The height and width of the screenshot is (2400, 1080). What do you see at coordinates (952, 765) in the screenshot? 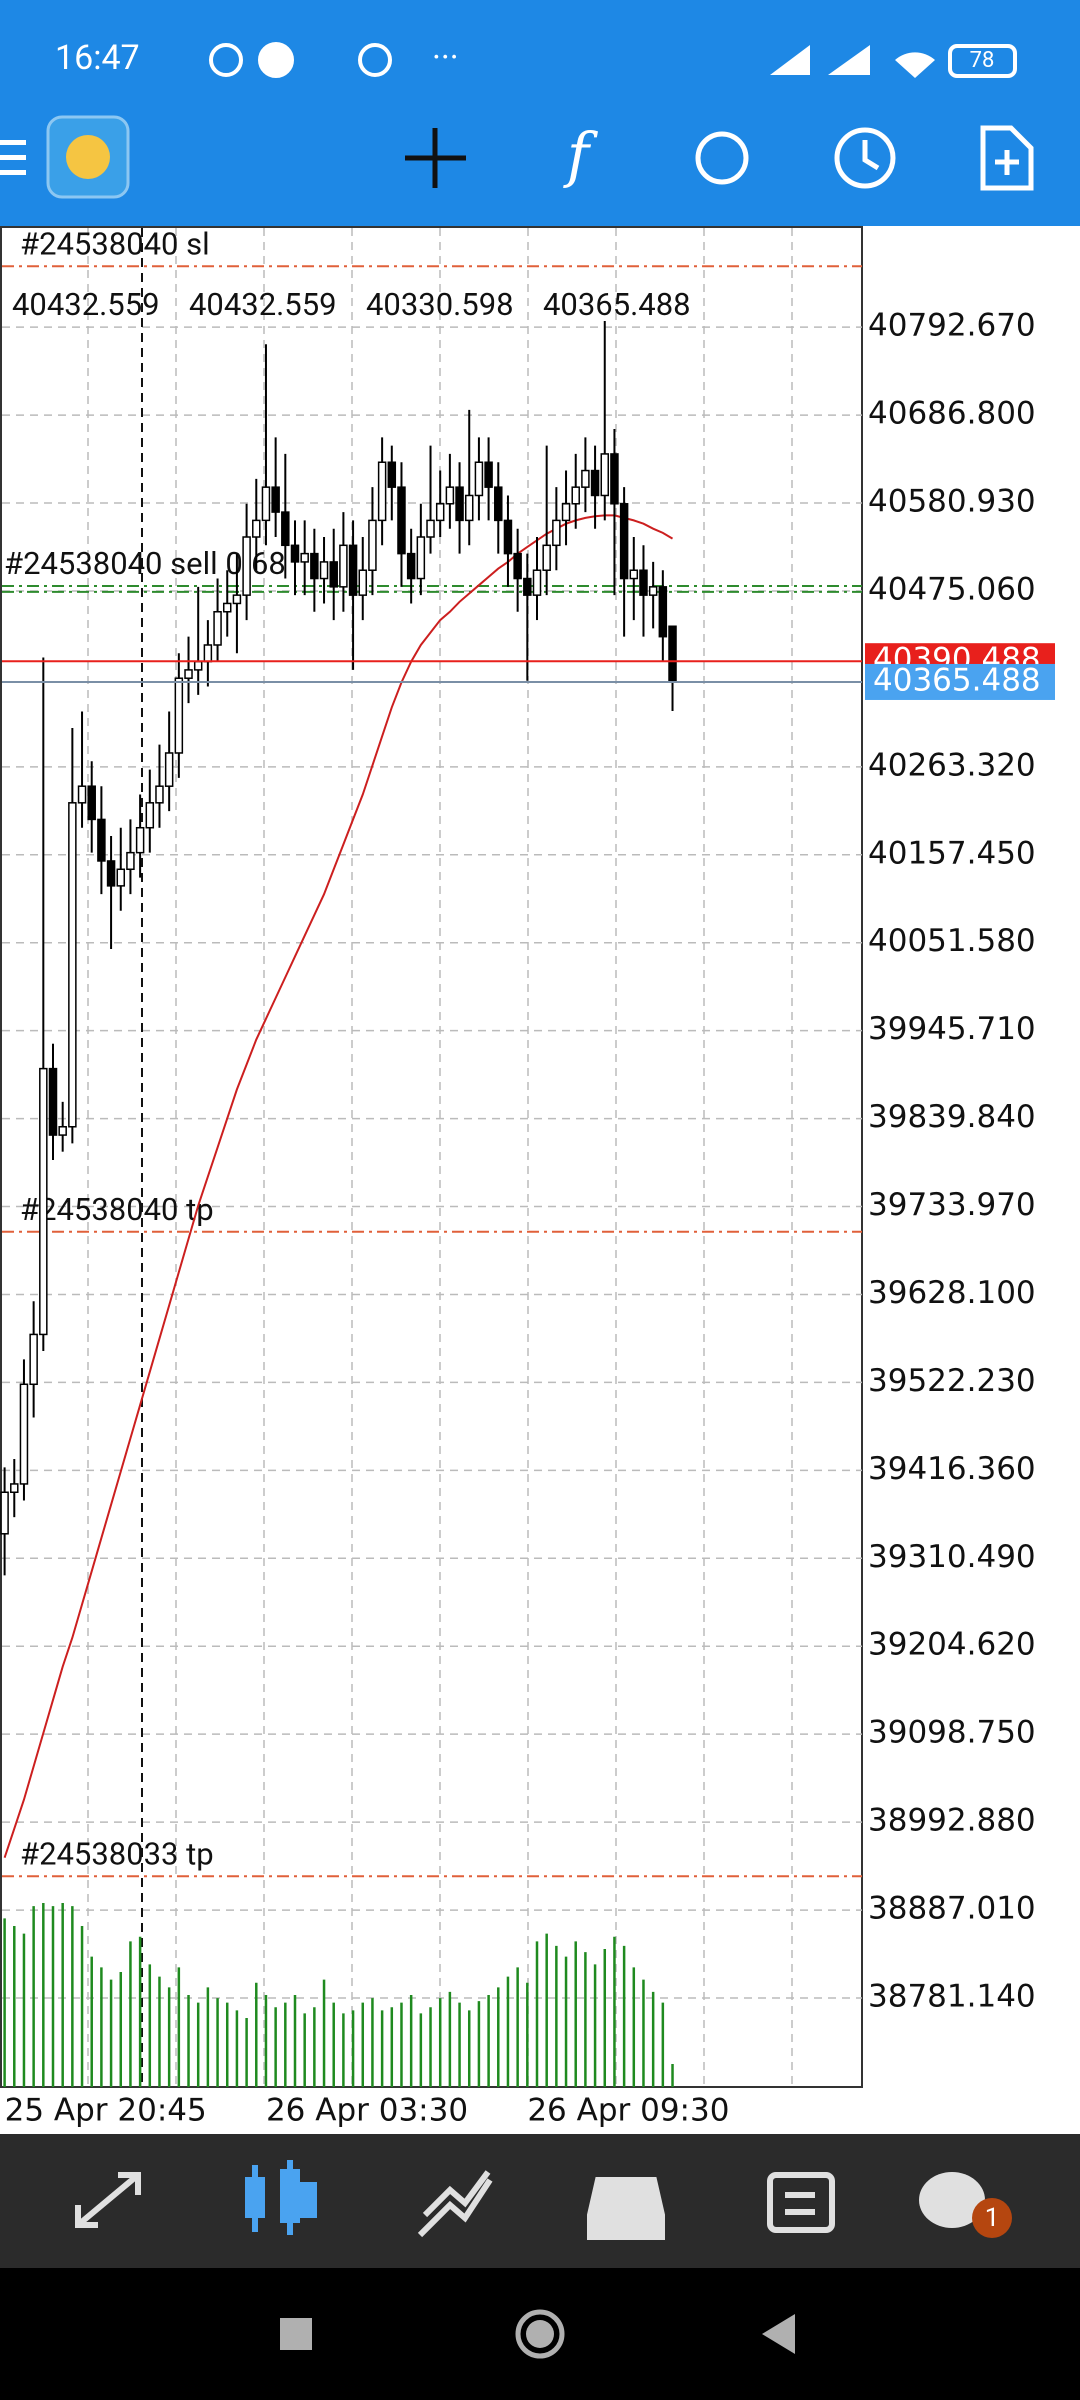
I see `y-tick-label: 40263.320` at bounding box center [952, 765].